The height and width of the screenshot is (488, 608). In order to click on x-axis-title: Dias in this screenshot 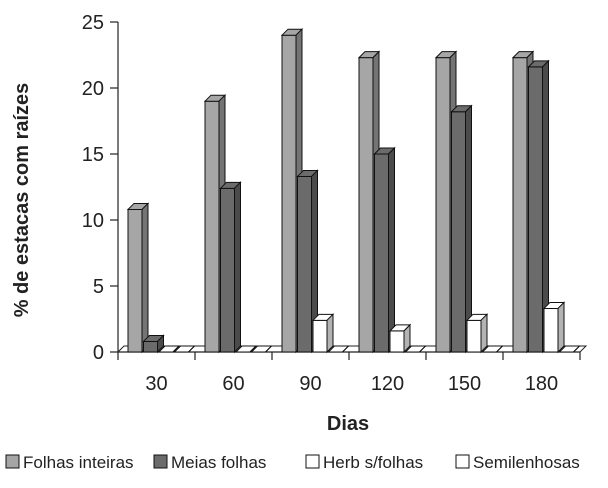, I will do `click(348, 424)`.